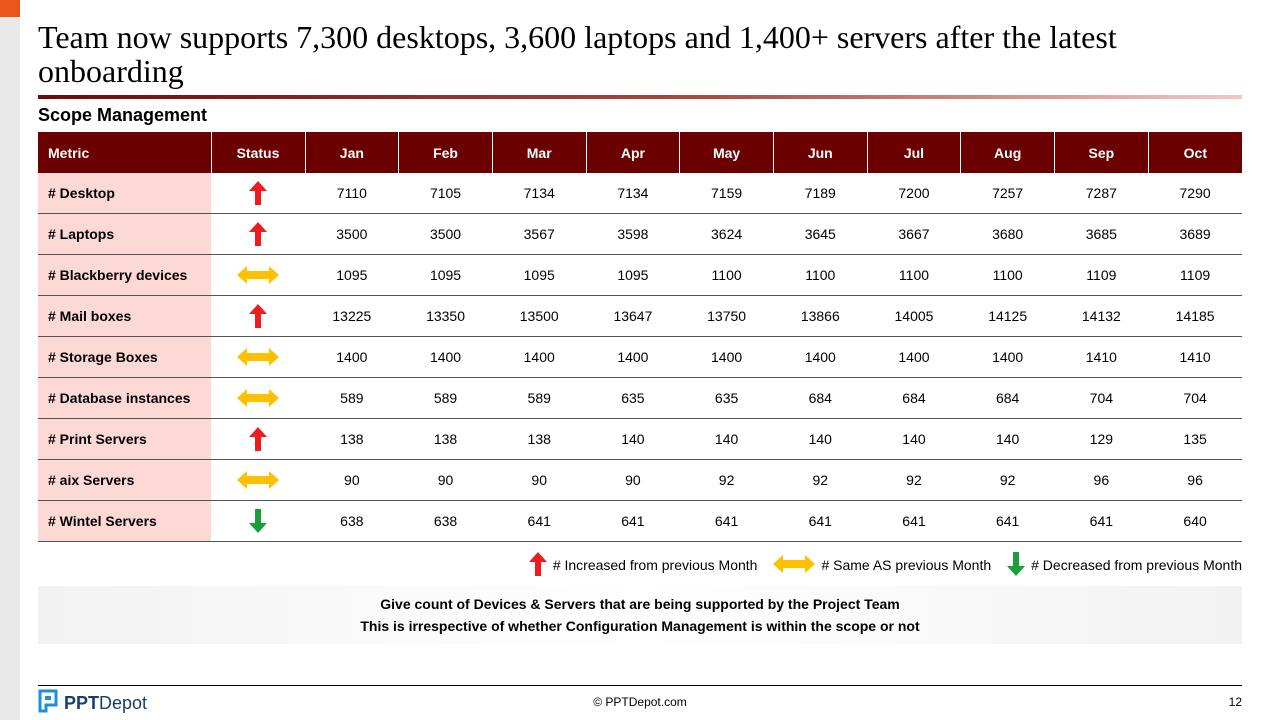 This screenshot has height=720, width=1280. I want to click on value-cell: 7287, so click(1101, 193).